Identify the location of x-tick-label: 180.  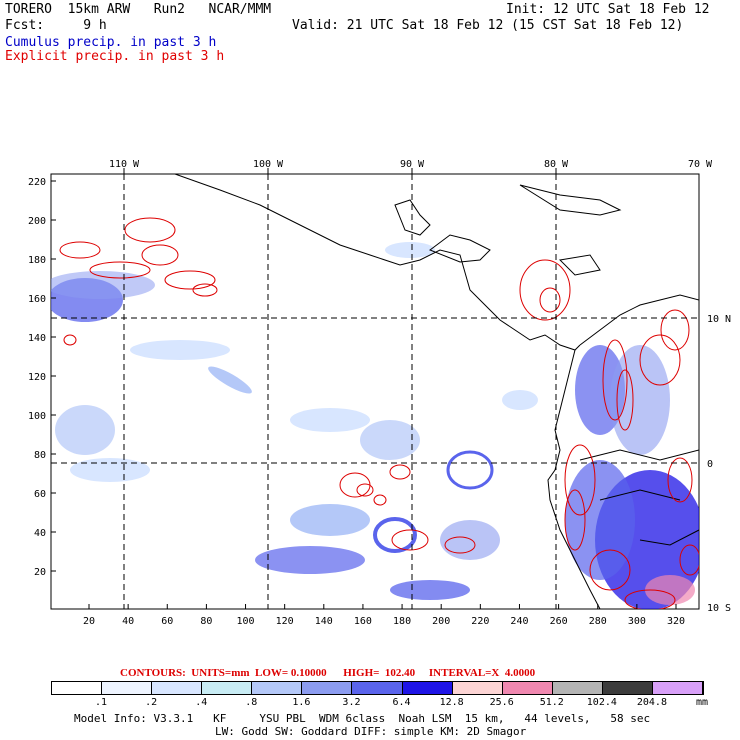
(402, 621).